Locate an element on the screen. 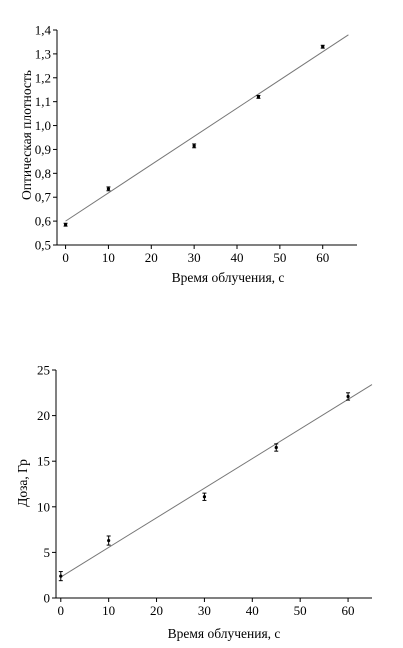 This screenshot has height=648, width=403. y-tick-label: 0,5 is located at coordinates (43, 245).